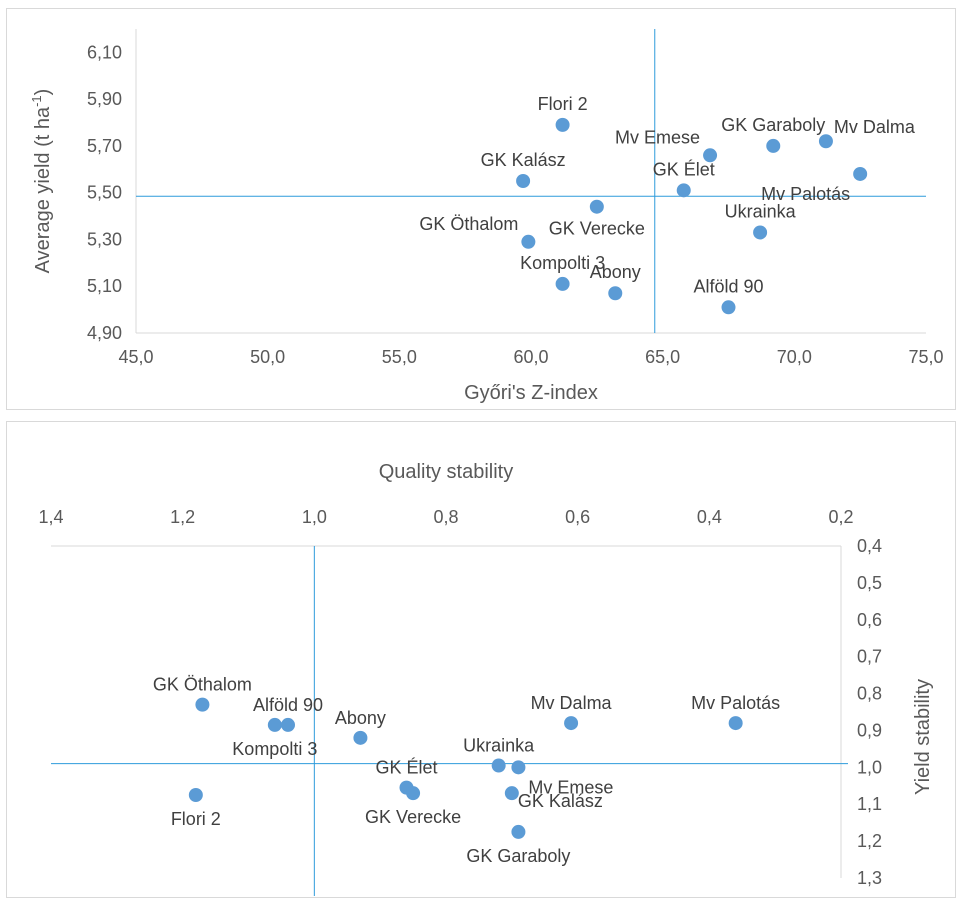 The image size is (962, 904). I want to click on x-tick-label: 1,0, so click(314, 517).